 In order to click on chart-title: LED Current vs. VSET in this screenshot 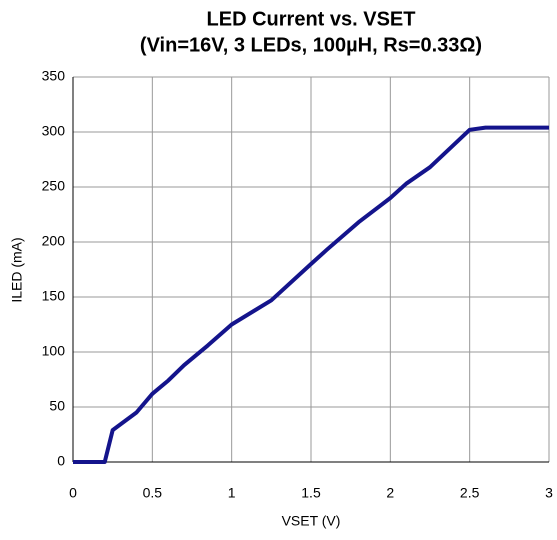, I will do `click(311, 19)`.